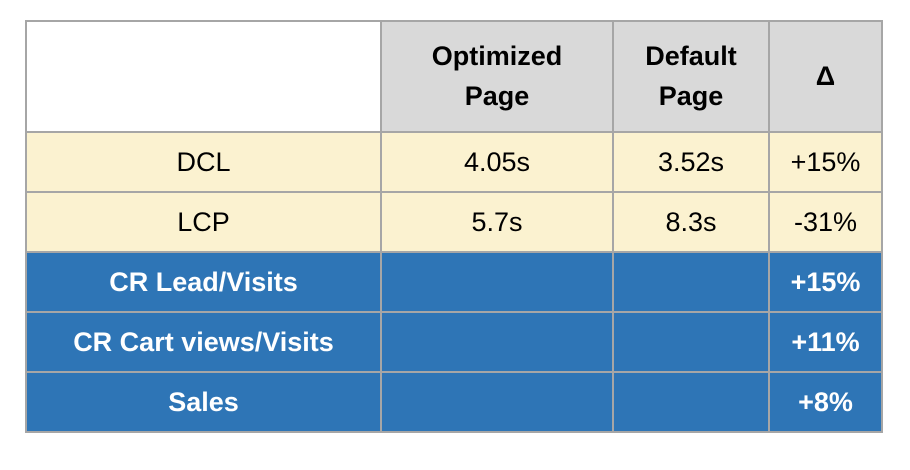  I want to click on table-row-sales: Sales +8%, so click(454, 402).